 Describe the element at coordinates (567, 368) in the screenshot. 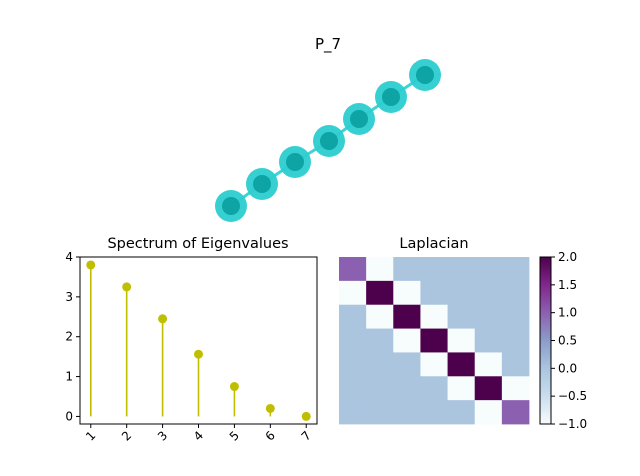

I see `colorbar-tick-label: 0.0` at that location.